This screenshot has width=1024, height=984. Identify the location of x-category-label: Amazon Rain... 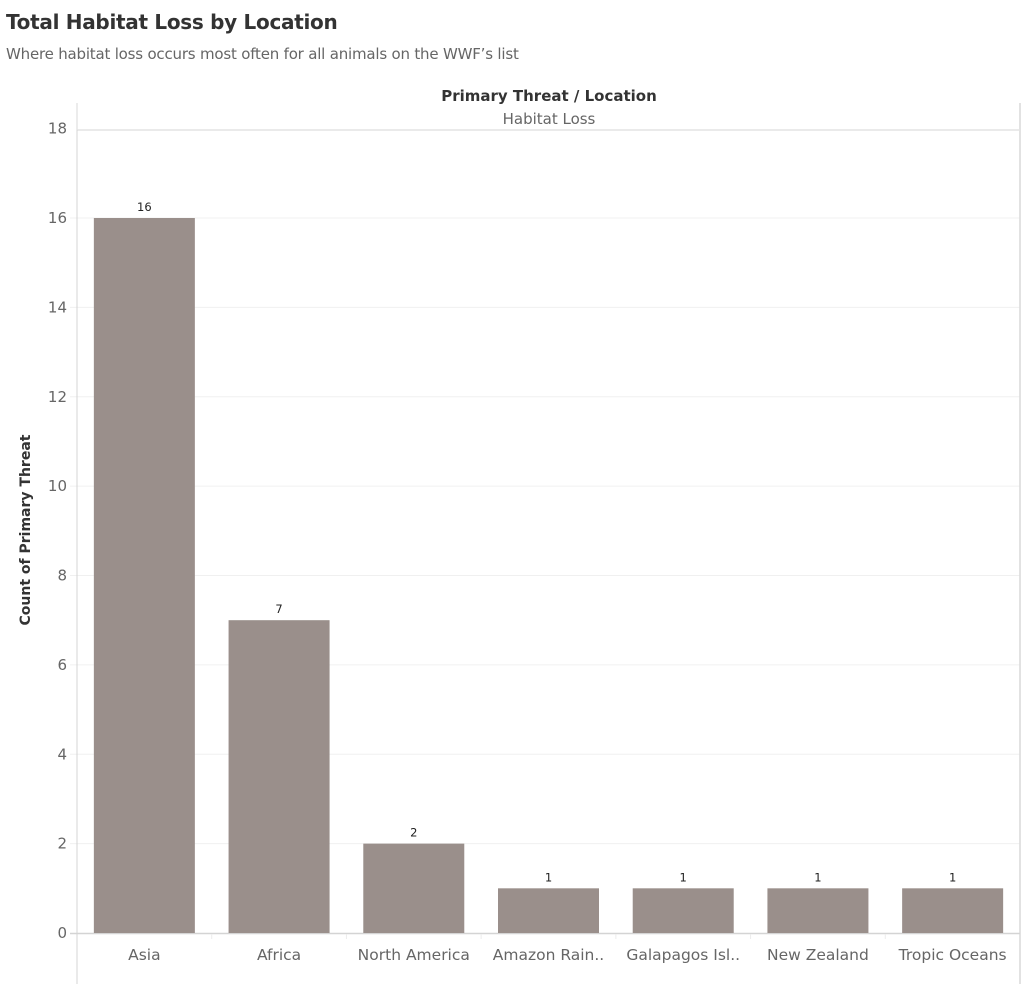
(548, 955).